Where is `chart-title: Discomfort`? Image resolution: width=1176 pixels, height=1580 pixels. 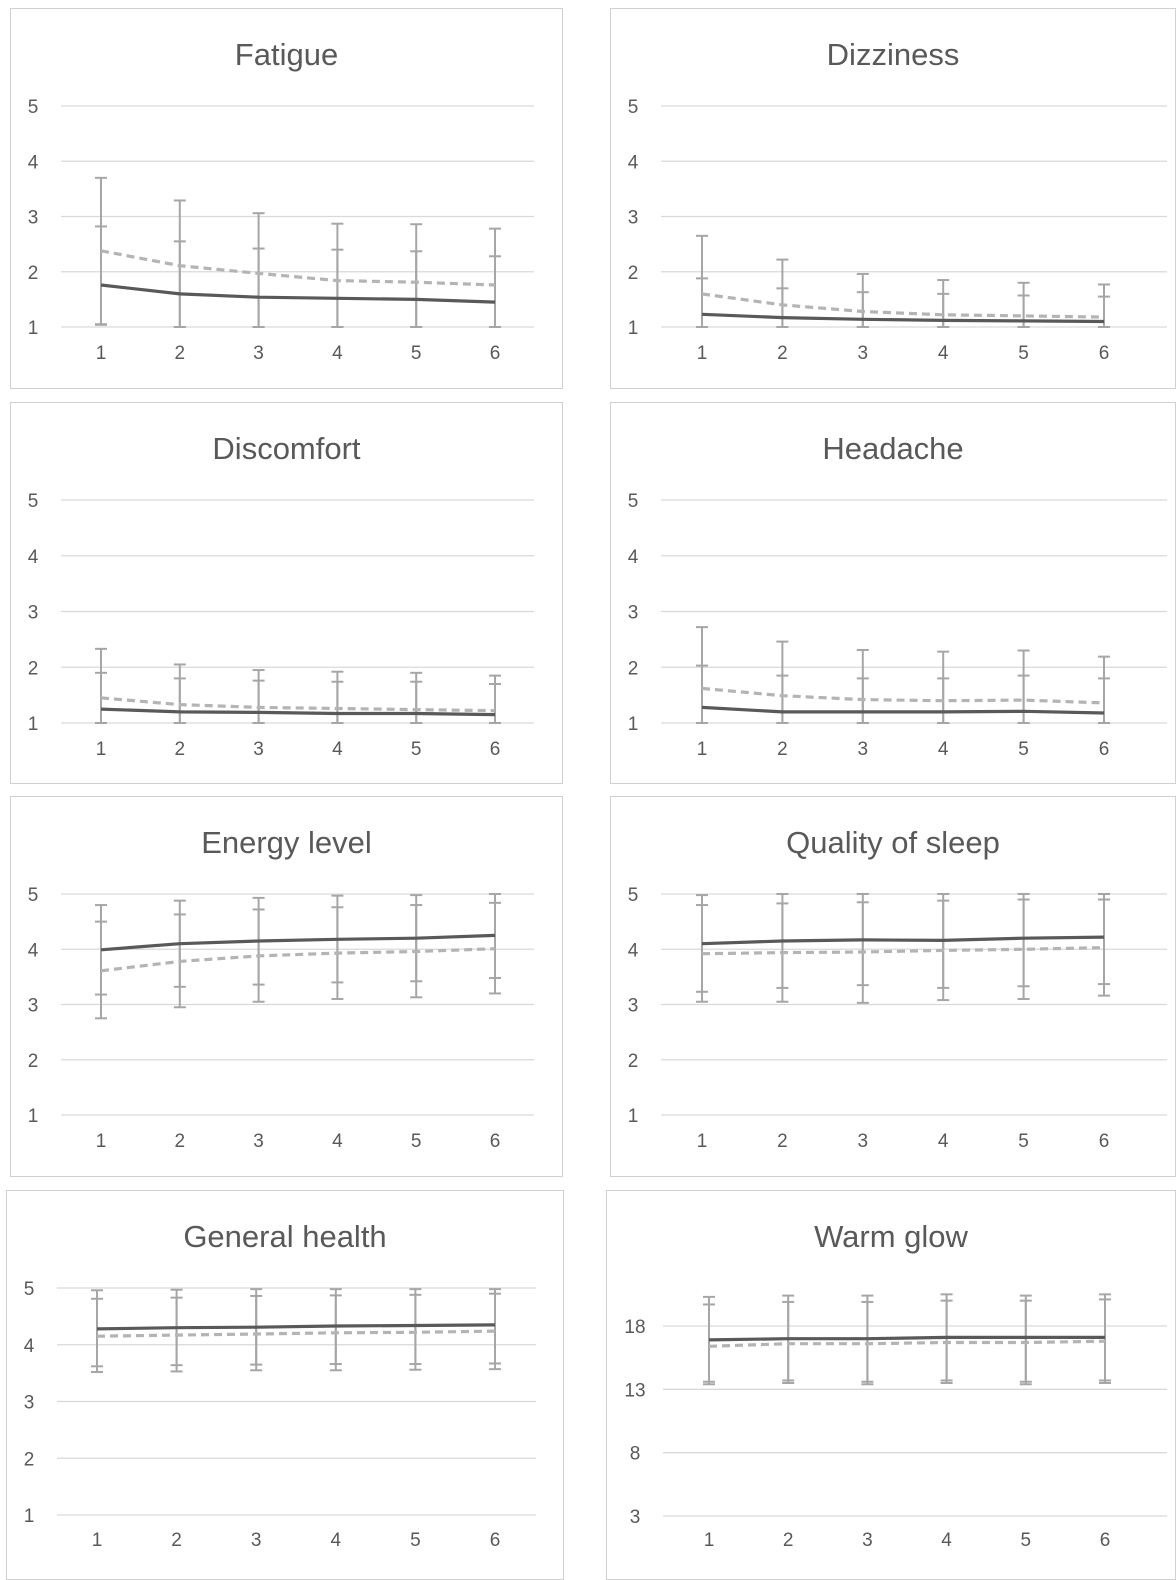
chart-title: Discomfort is located at coordinates (286, 448).